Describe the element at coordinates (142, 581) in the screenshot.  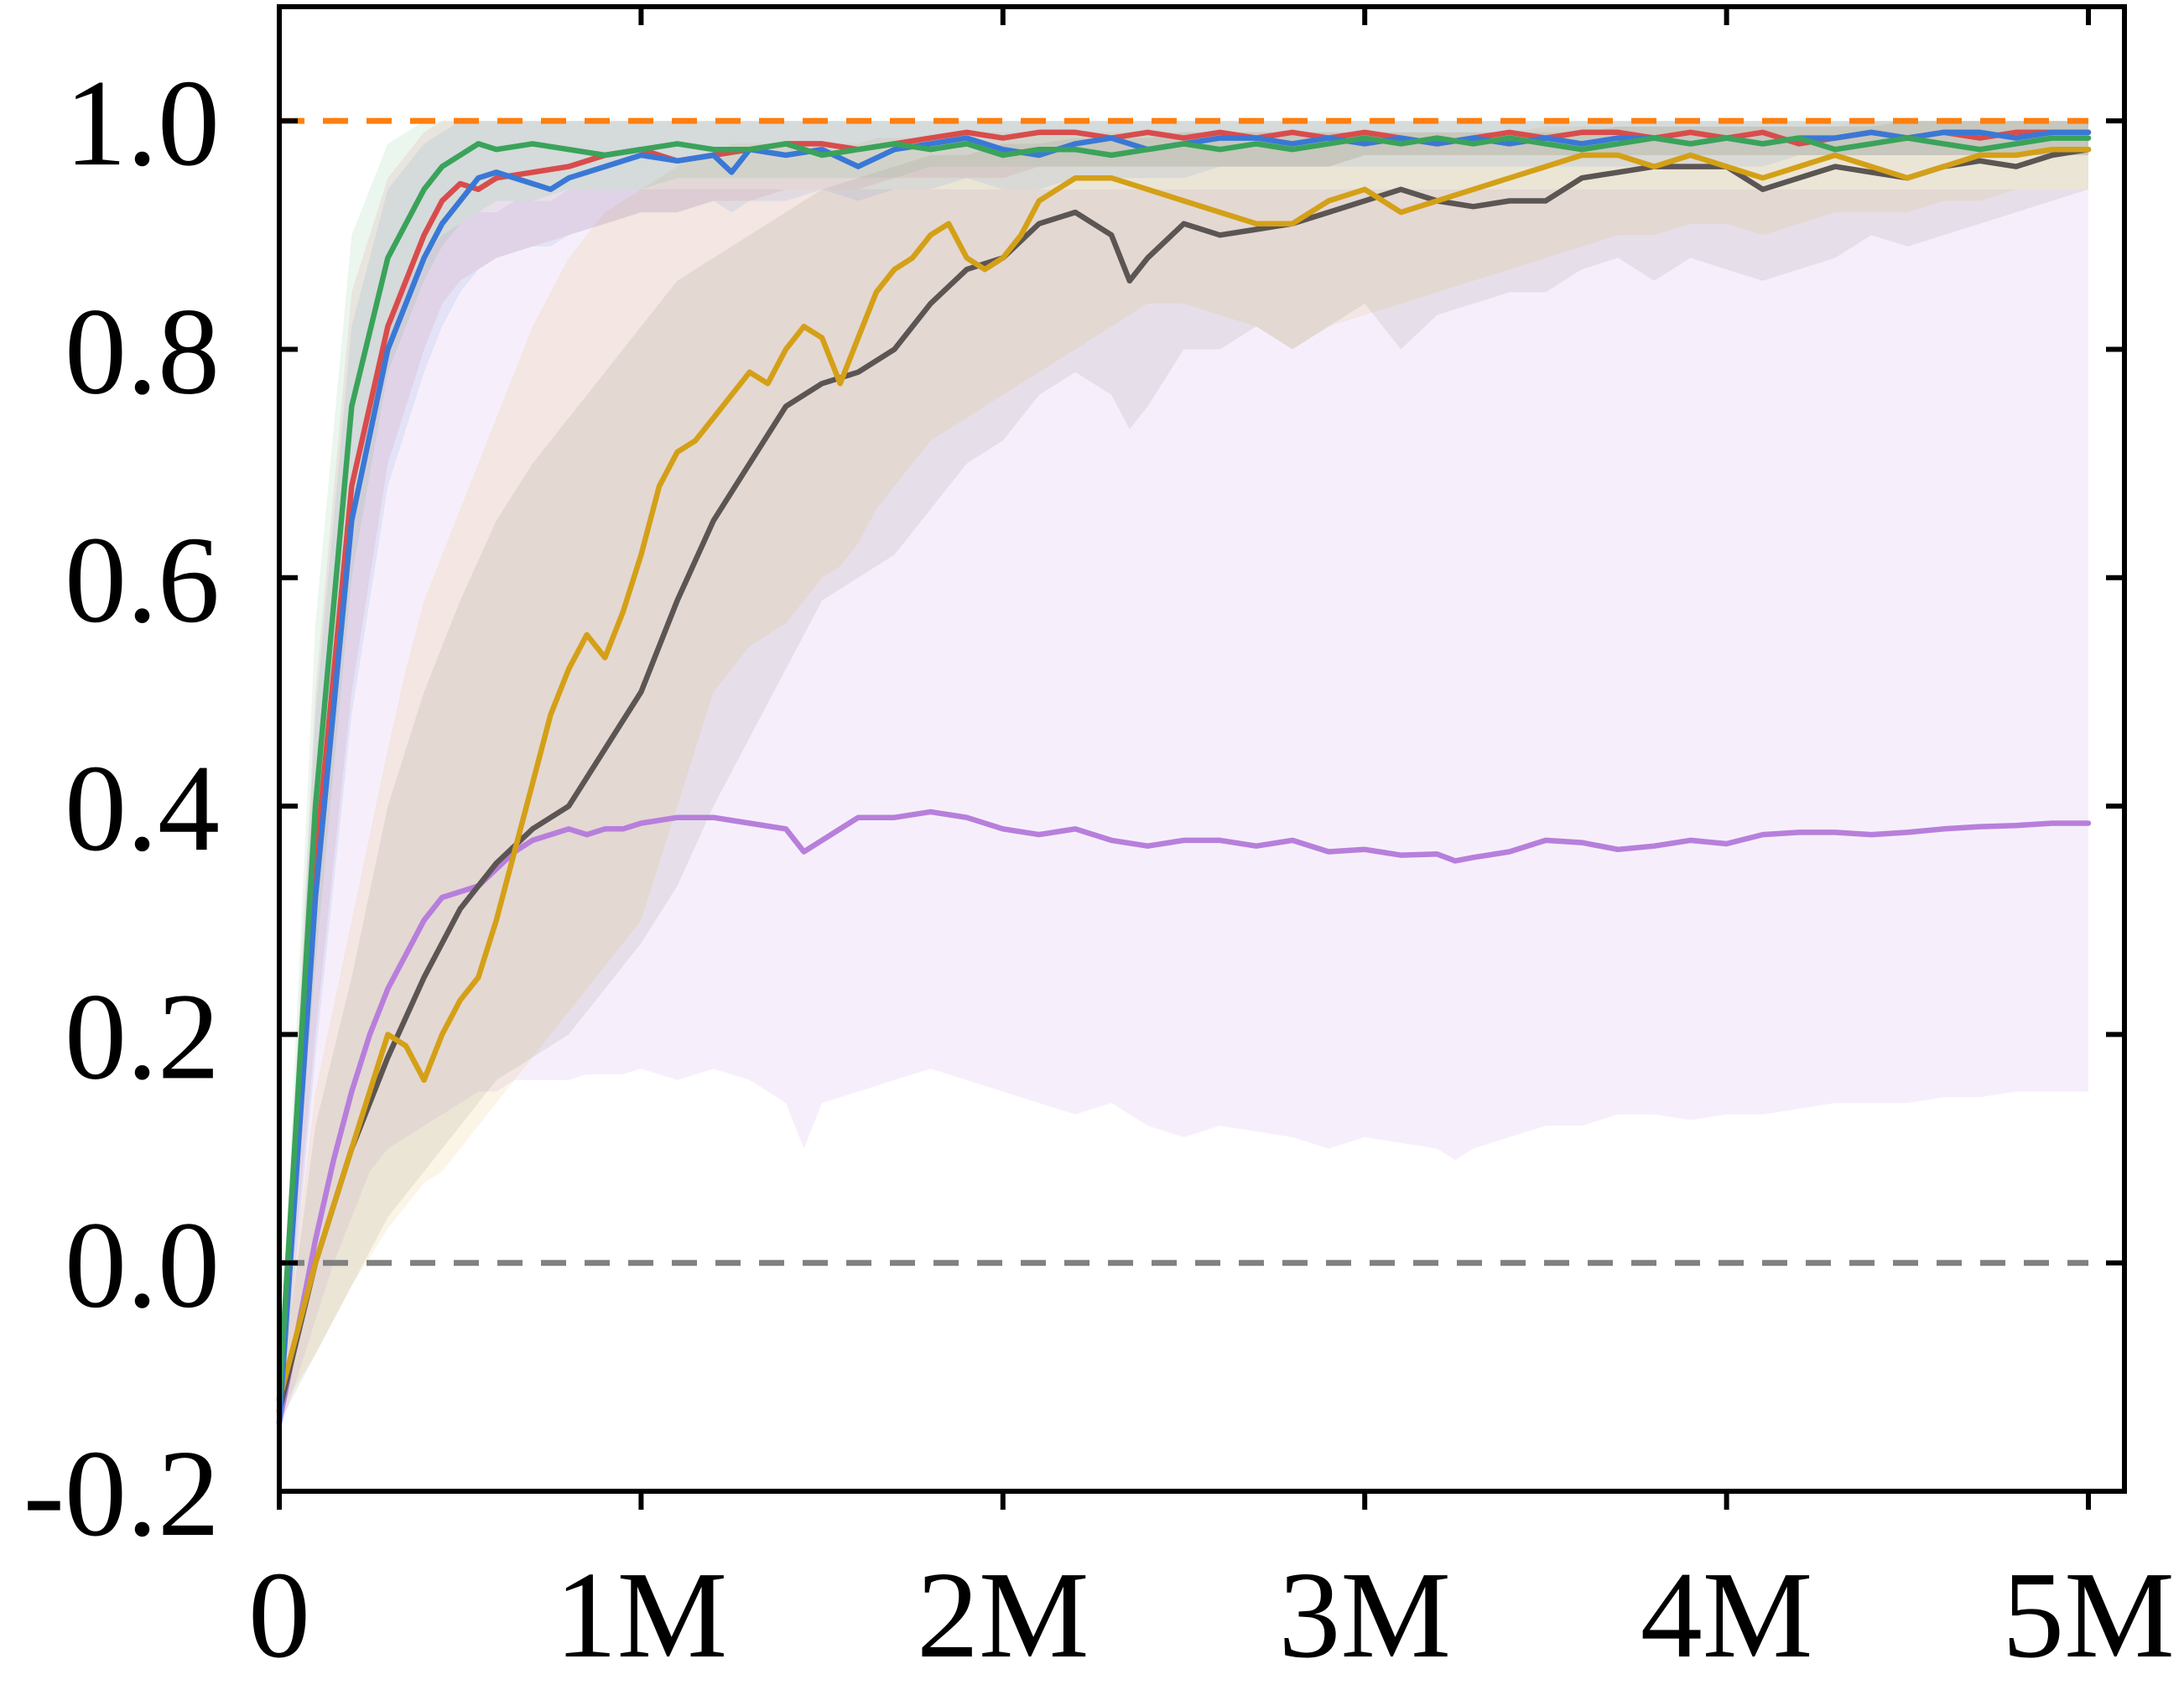
I see `y-tick-label: 0.6` at that location.